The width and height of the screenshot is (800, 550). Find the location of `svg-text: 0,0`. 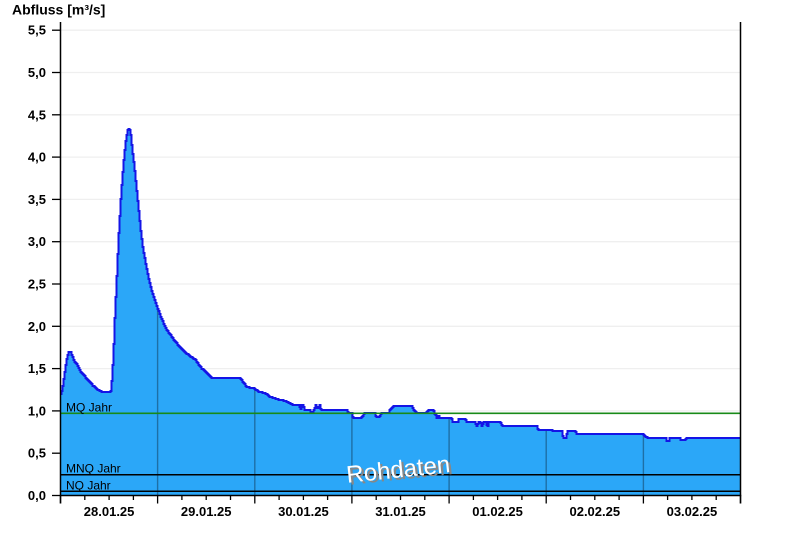

svg-text: 0,0 is located at coordinates (37, 495).